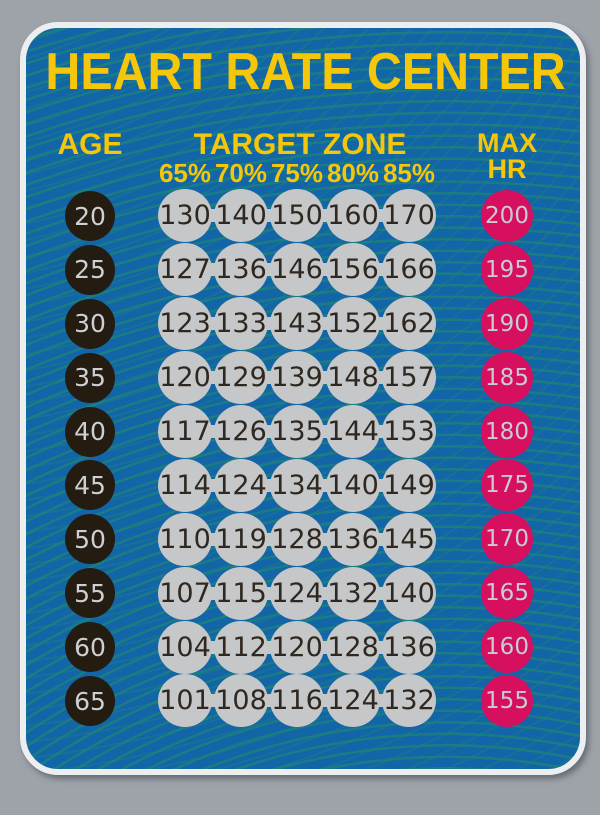  I want to click on zone-cell: 146, so click(297, 270).